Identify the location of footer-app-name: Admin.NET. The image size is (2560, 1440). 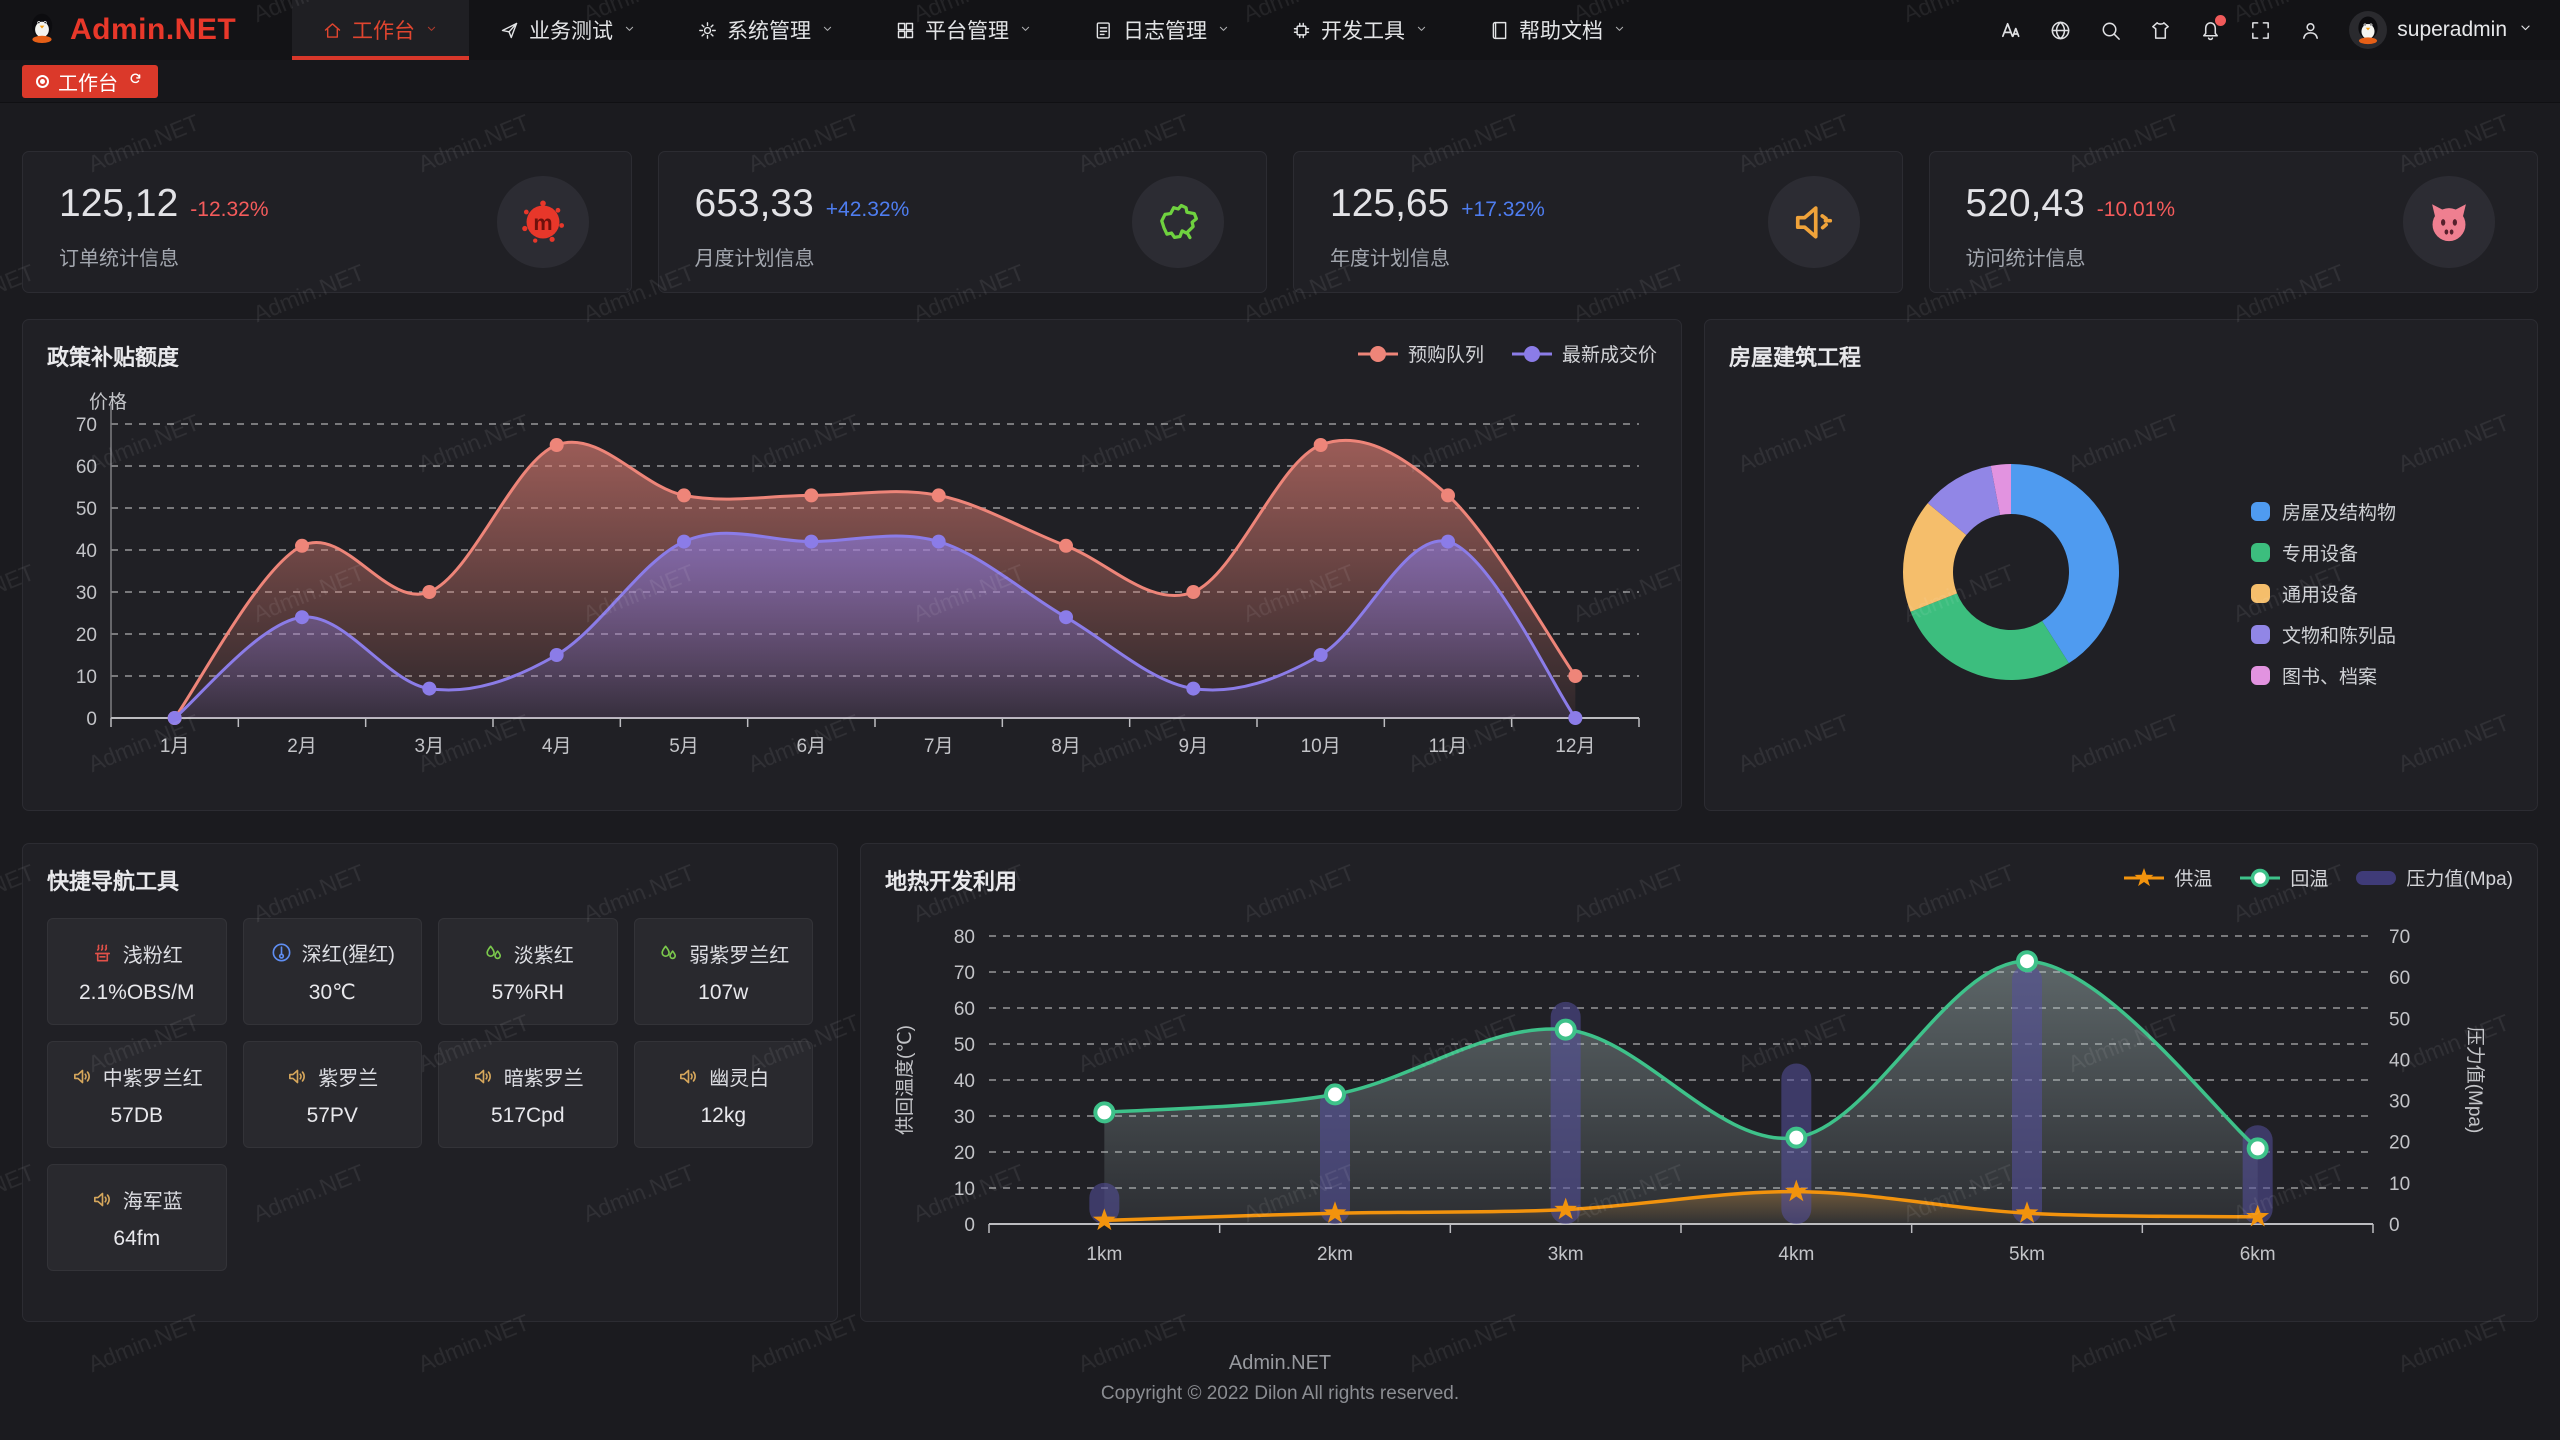
(1280, 1363).